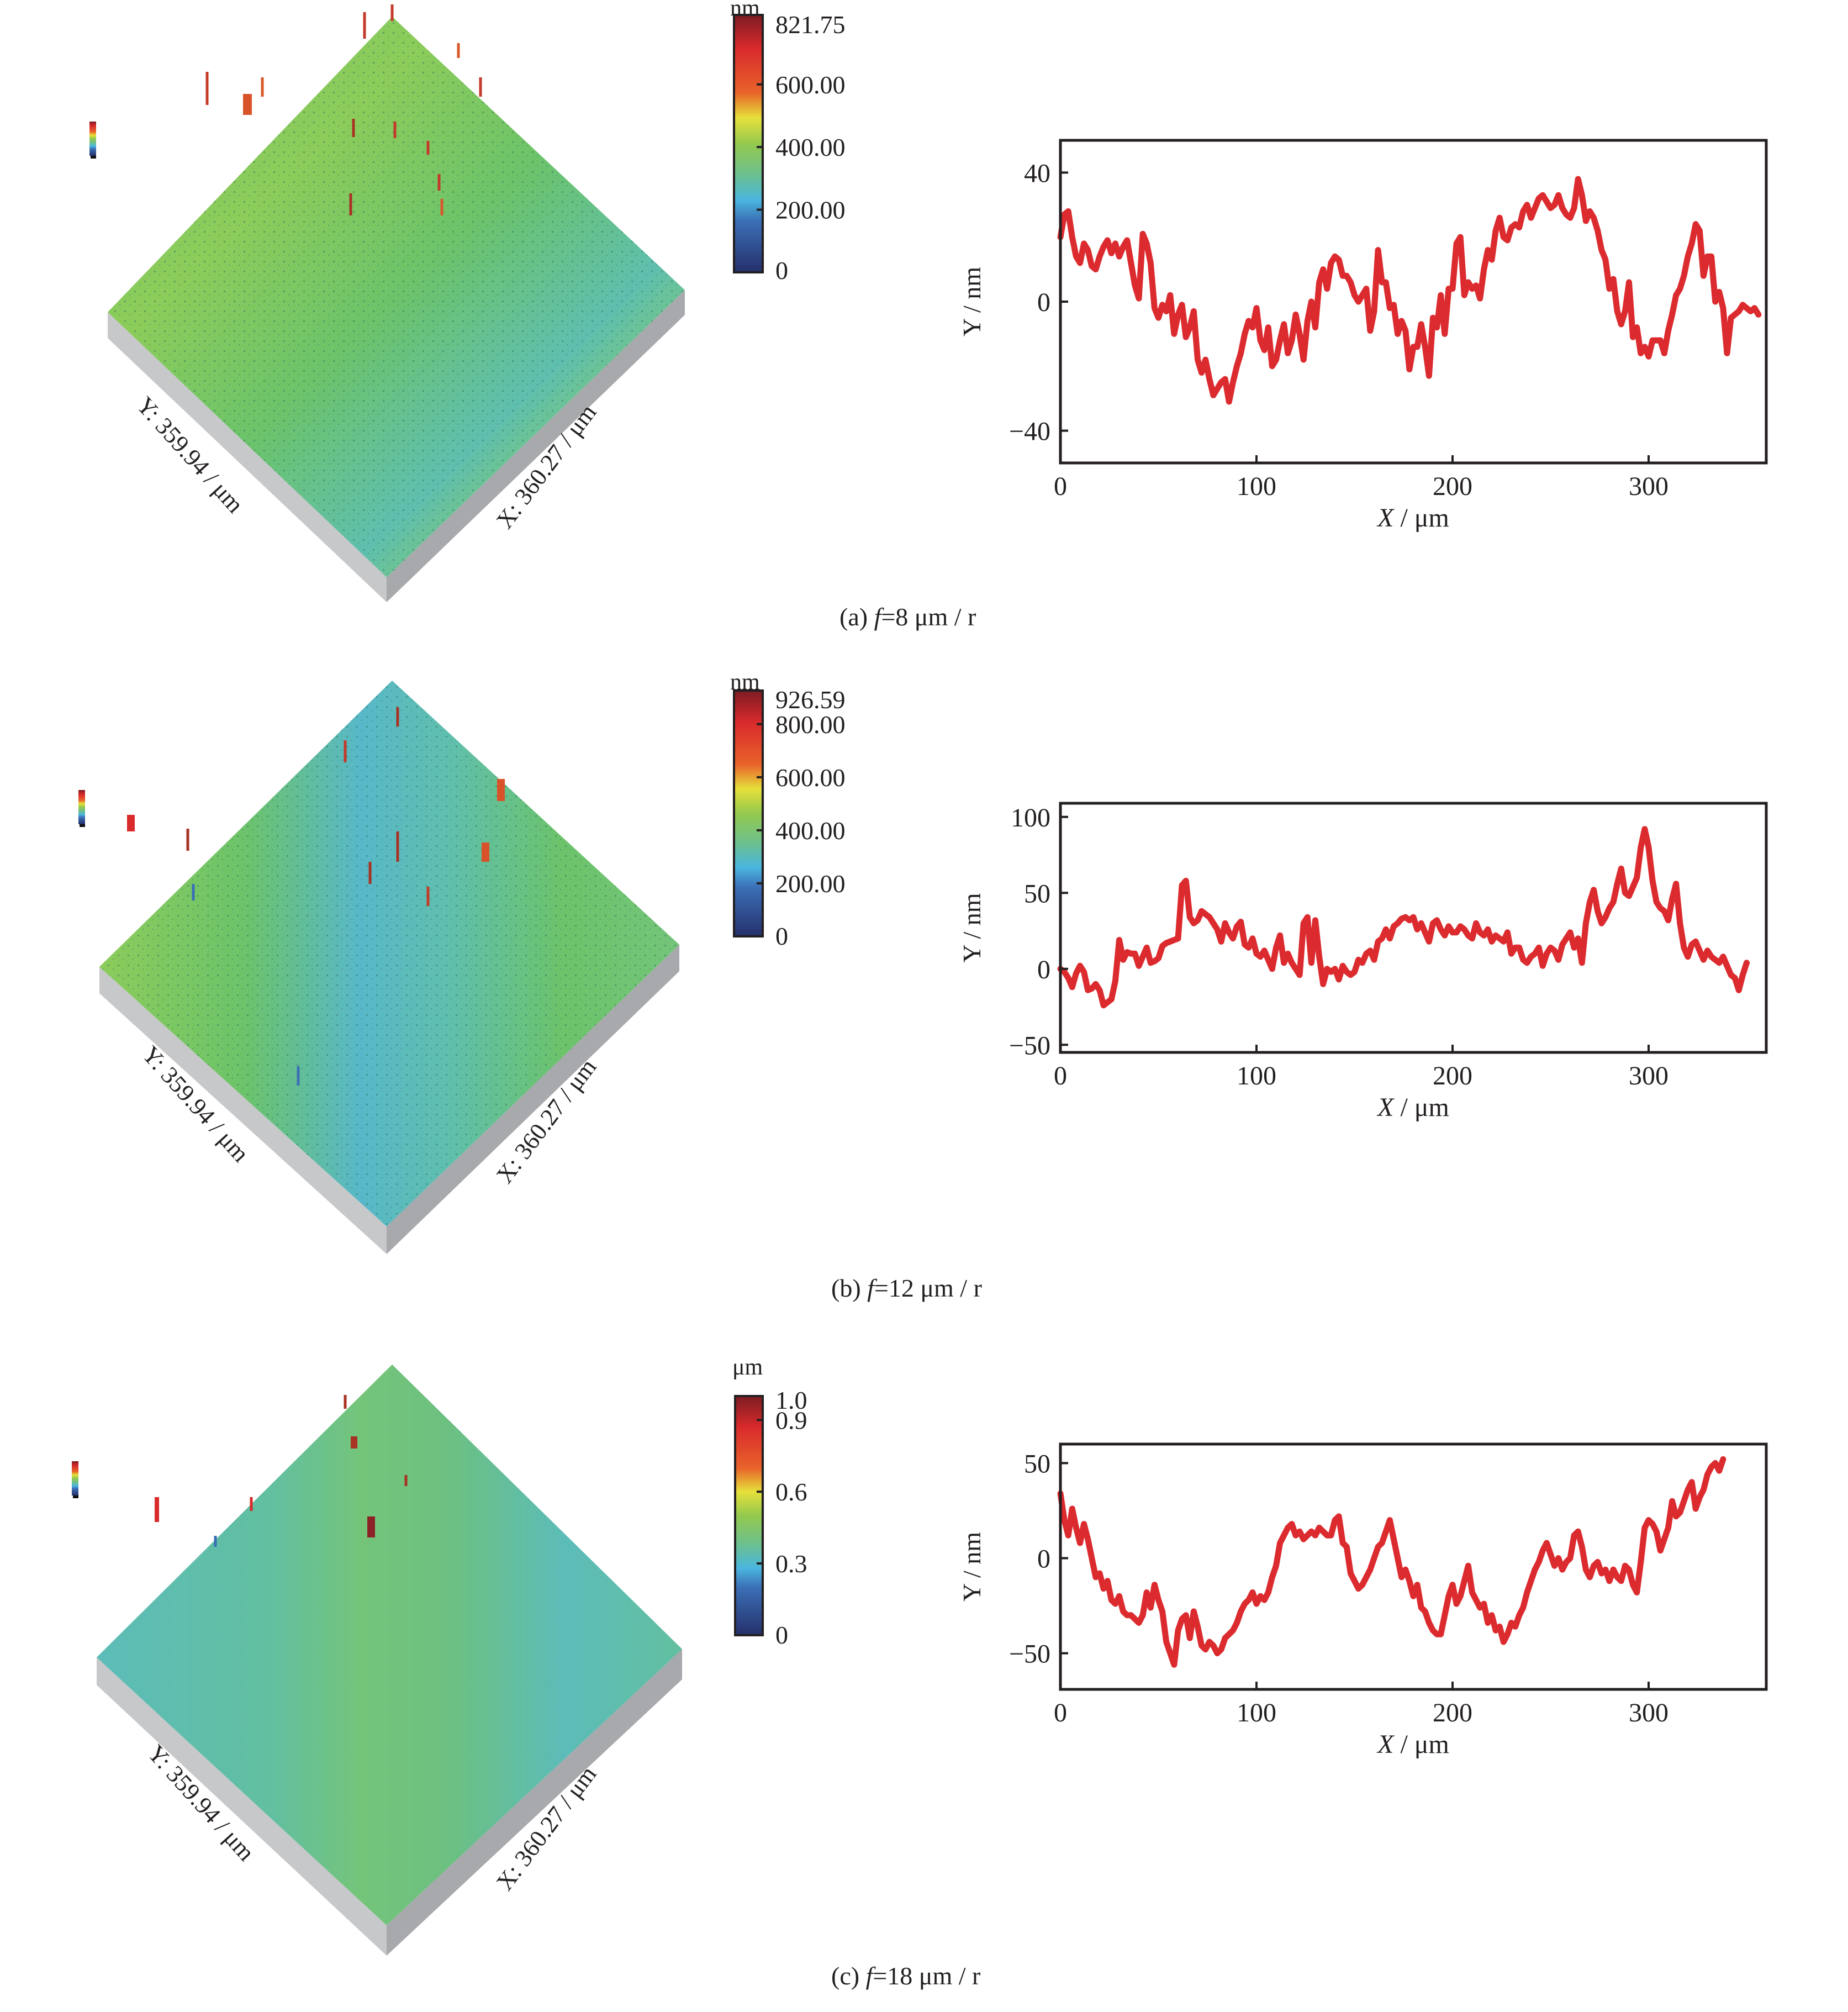  Describe the element at coordinates (906, 1288) in the screenshot. I see `figure-caption: (b) f=12 μm / r` at that location.